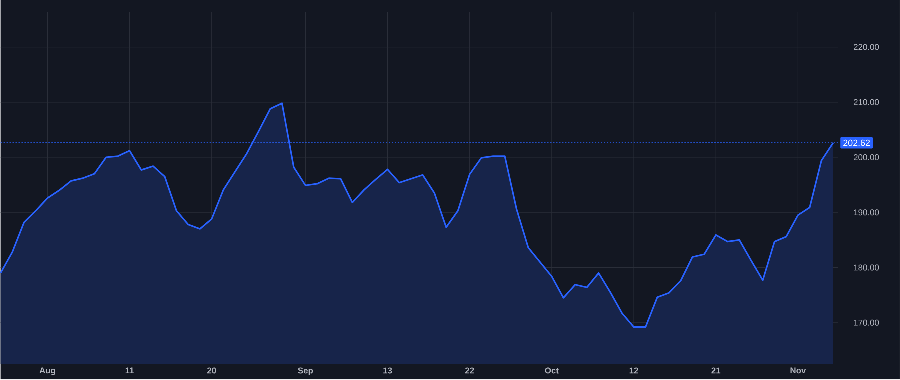 This screenshot has height=380, width=900. I want to click on x-tick-label: Sep, so click(306, 372).